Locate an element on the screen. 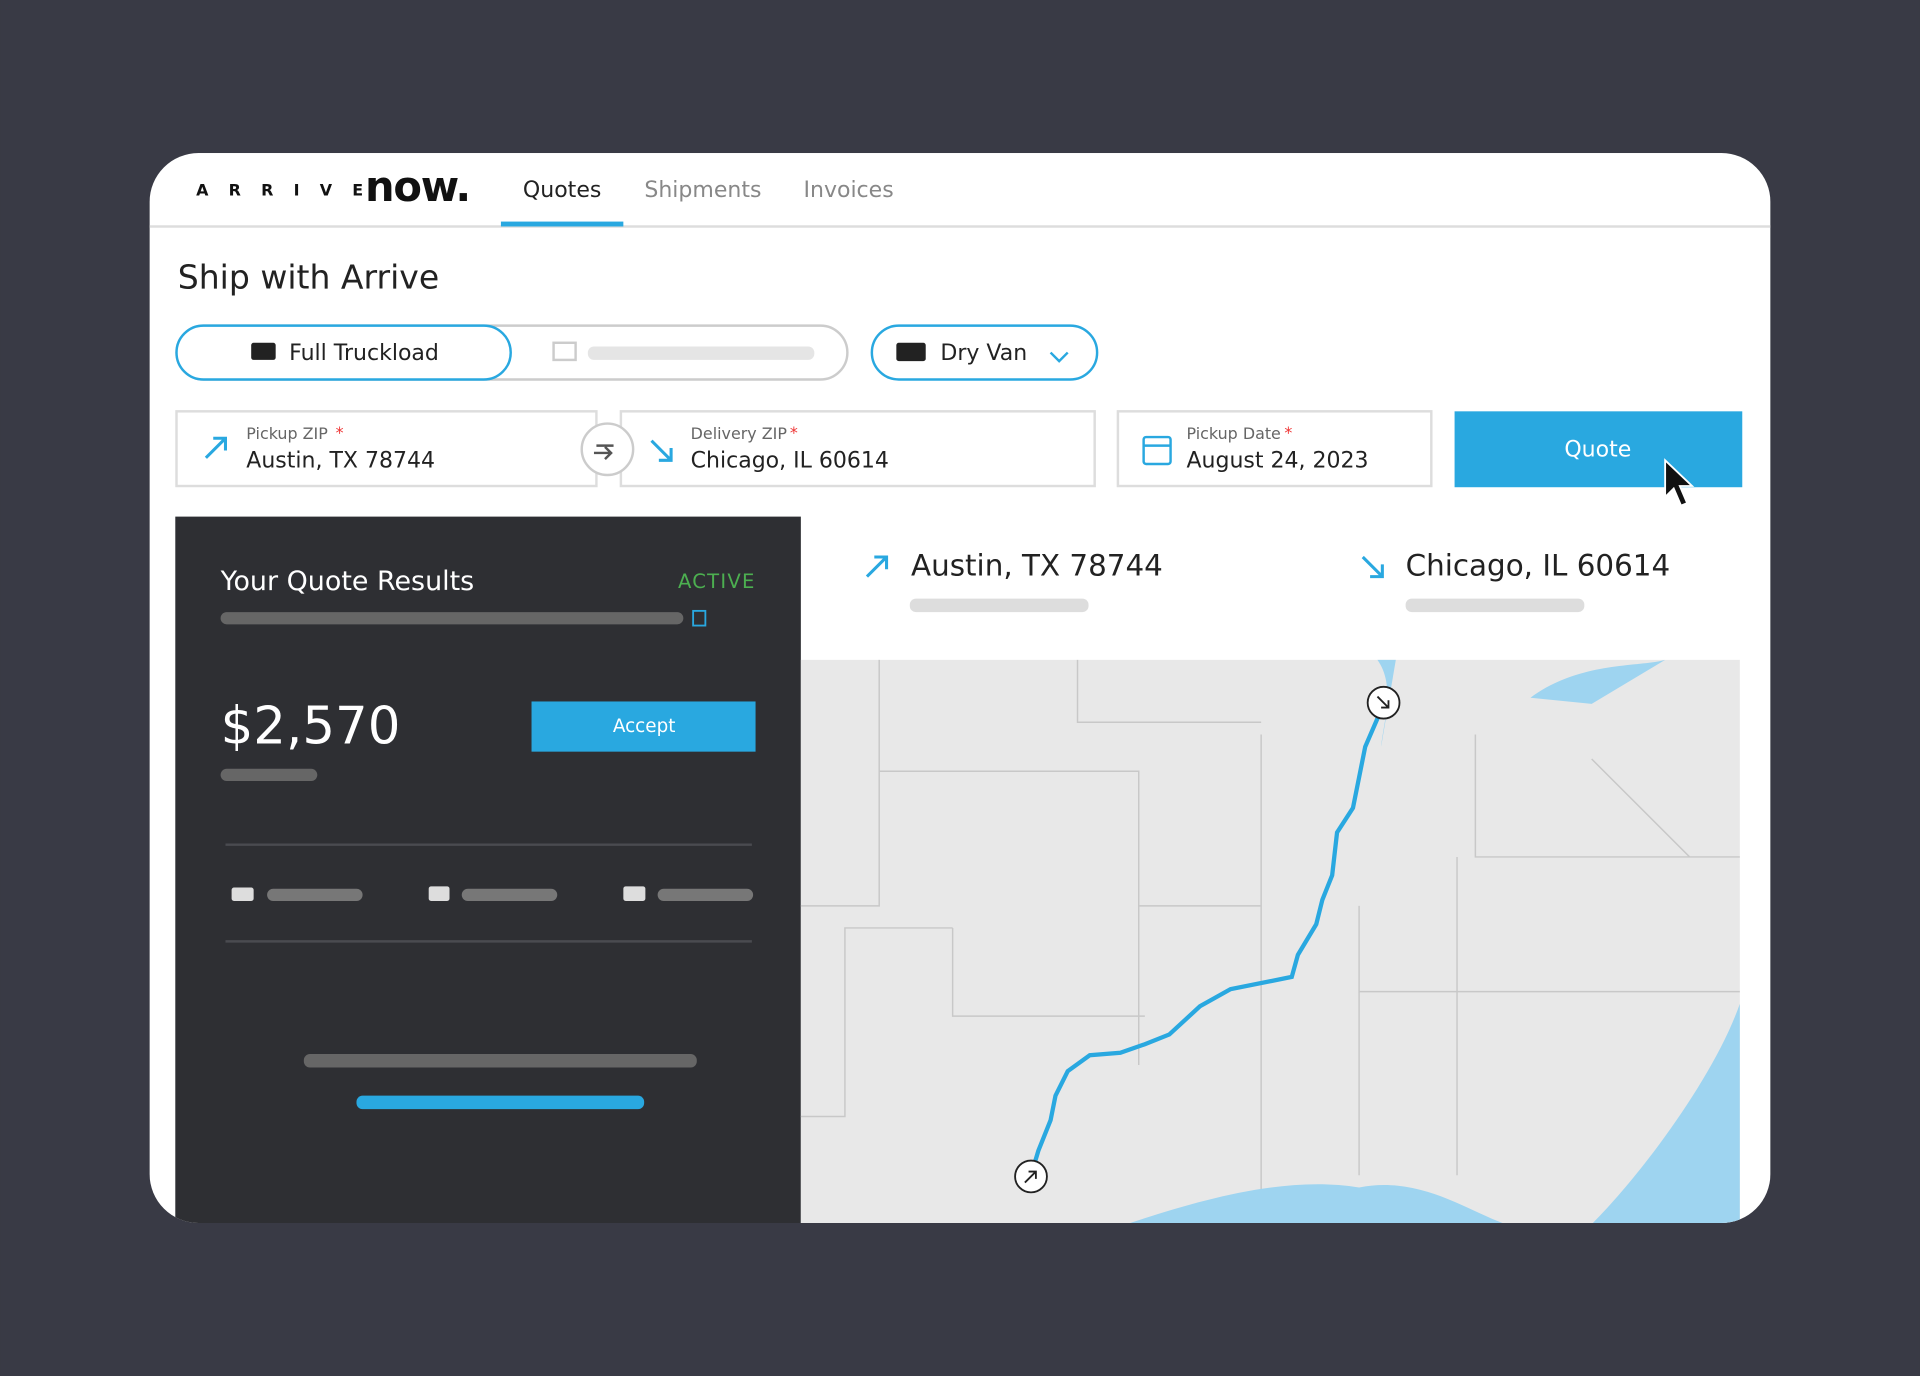 The image size is (1920, 1376). destination-arrow is located at coordinates (1372, 567).